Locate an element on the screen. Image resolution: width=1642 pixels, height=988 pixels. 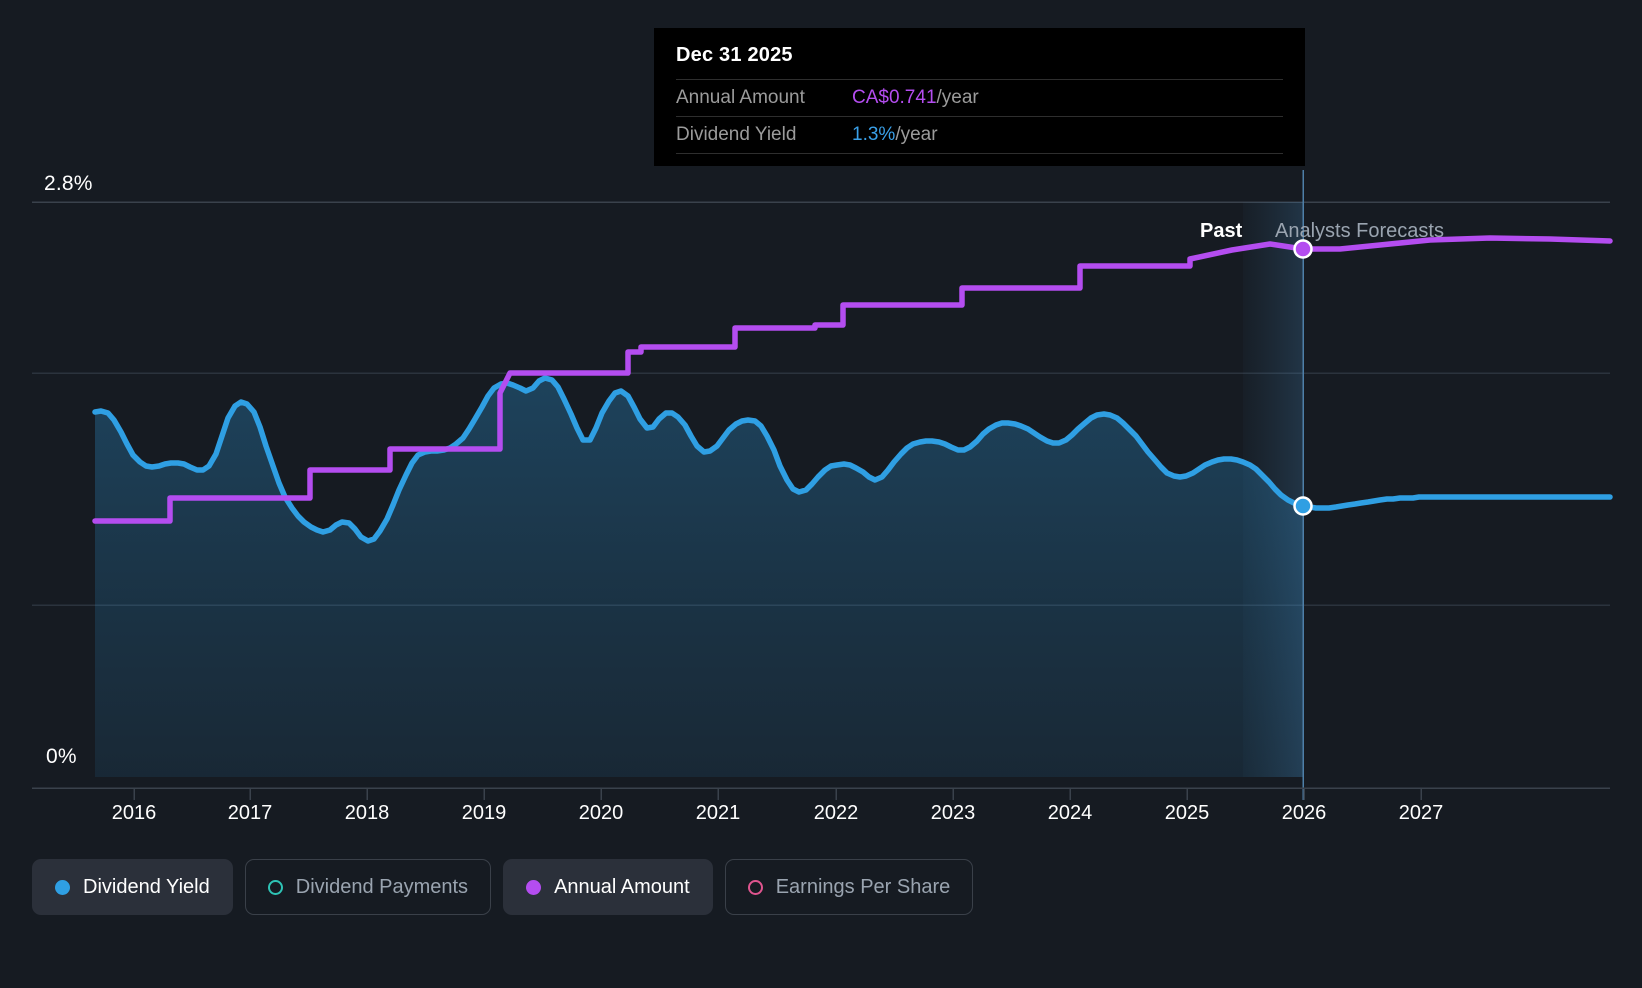
tooltip-row-key: Dividend Yield is located at coordinates (736, 134).